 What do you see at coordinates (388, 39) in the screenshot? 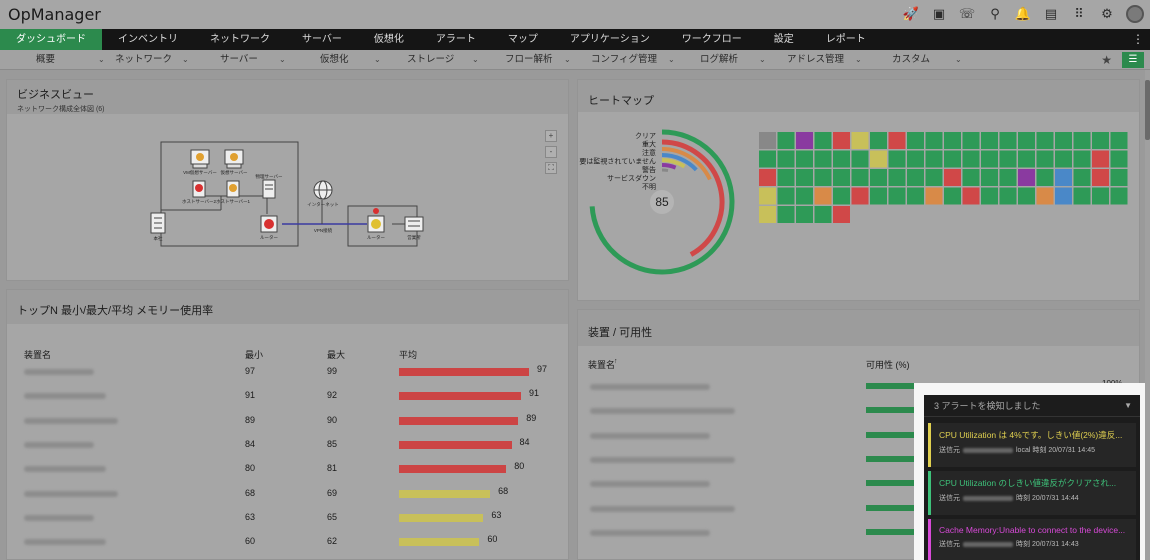
I see `nav-item-4: 仮想化` at bounding box center [388, 39].